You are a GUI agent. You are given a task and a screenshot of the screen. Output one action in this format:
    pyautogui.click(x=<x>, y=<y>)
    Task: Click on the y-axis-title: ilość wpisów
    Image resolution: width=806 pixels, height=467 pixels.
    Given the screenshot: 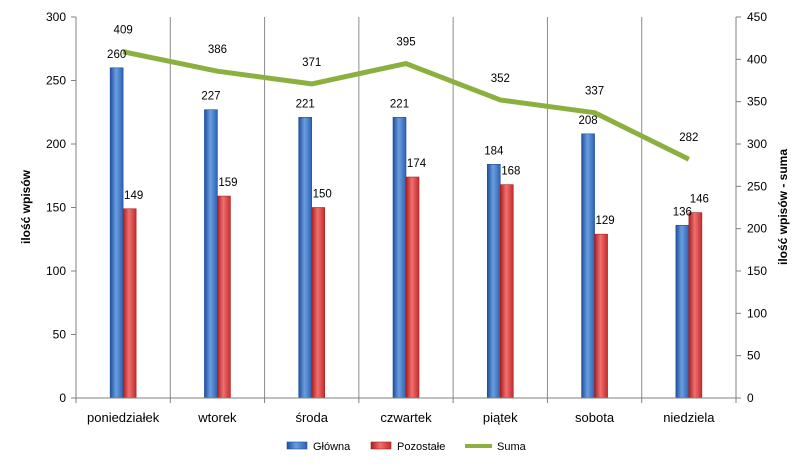 What is the action you would take?
    pyautogui.click(x=26, y=206)
    